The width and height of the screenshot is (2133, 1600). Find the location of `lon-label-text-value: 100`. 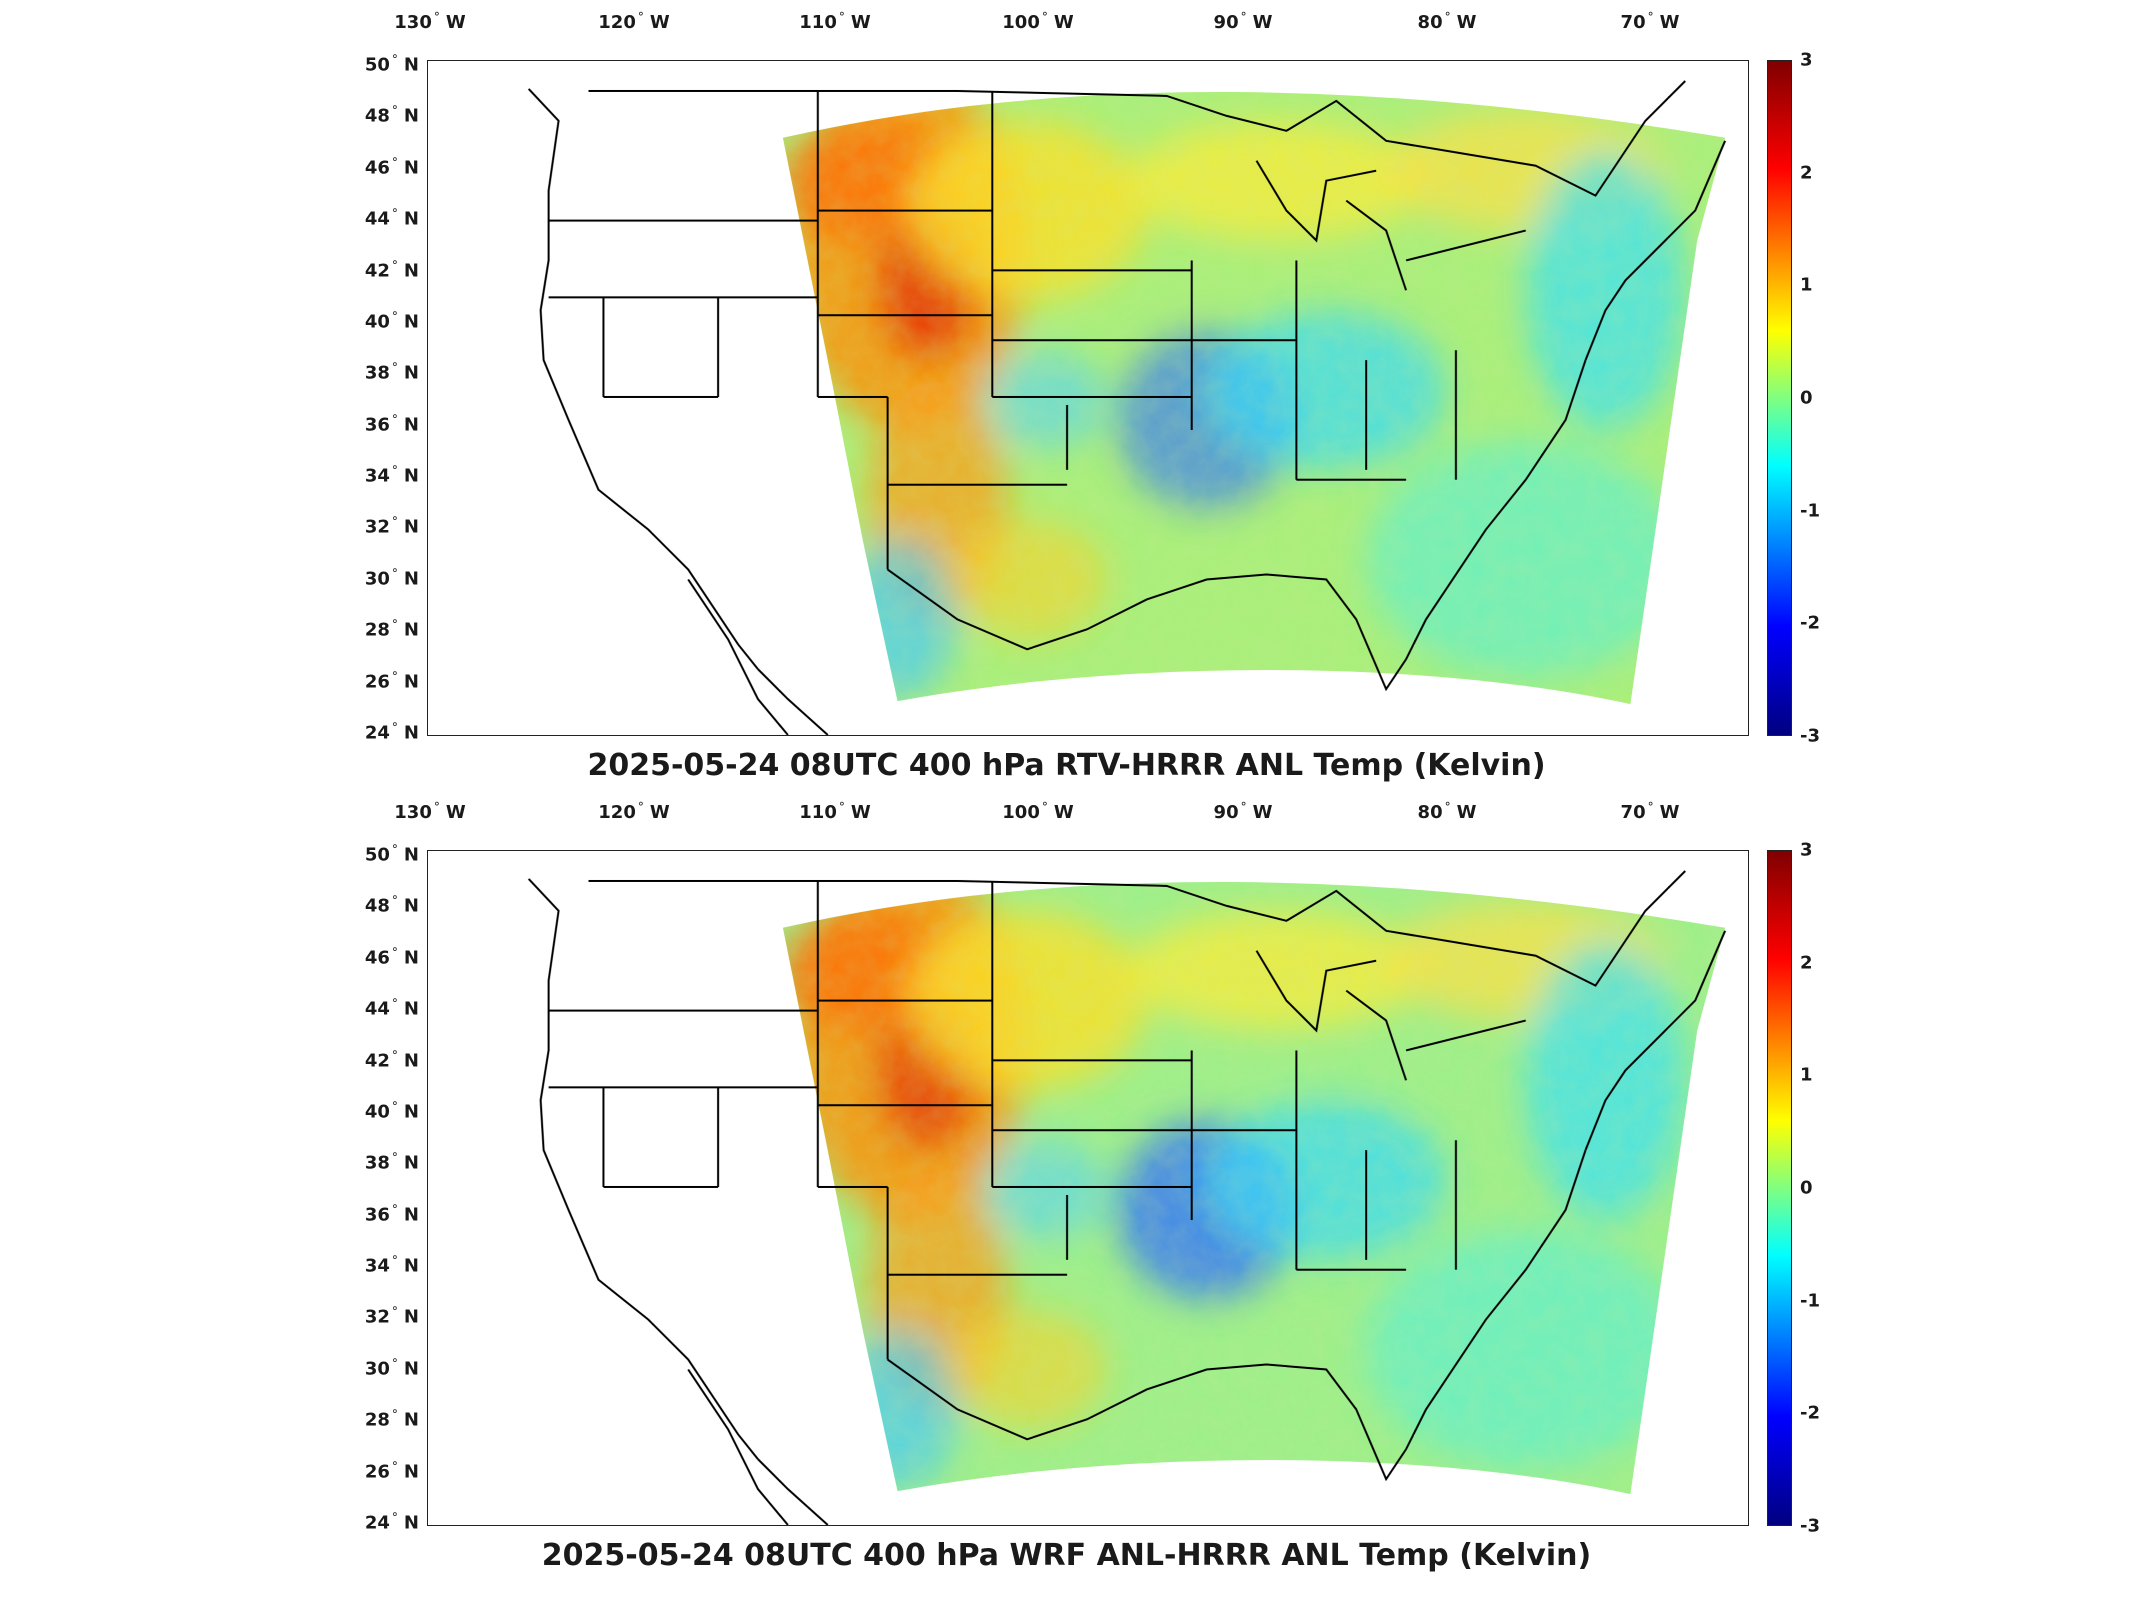

lon-label-text-value: 100 is located at coordinates (1021, 22).